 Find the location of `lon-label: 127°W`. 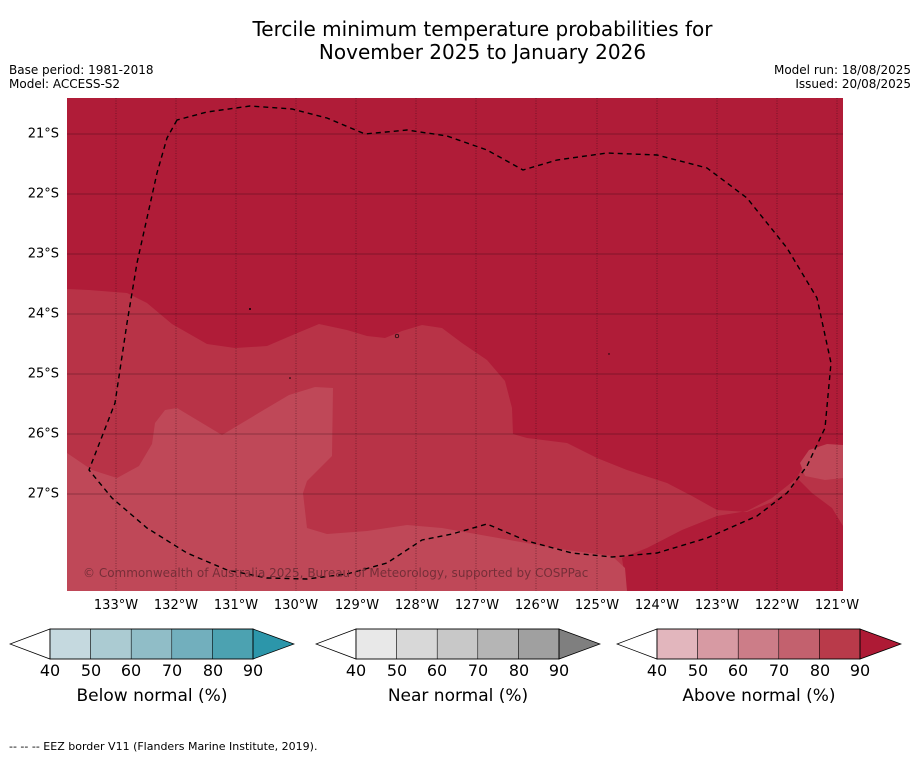

lon-label: 127°W is located at coordinates (477, 605).